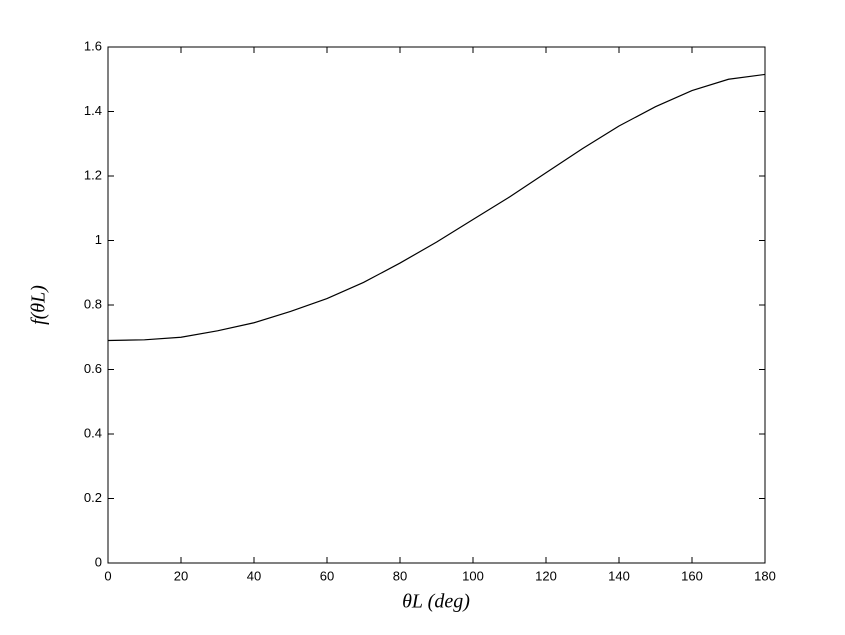 The height and width of the screenshot is (635, 845). I want to click on x-tick-label: 40, so click(254, 575).